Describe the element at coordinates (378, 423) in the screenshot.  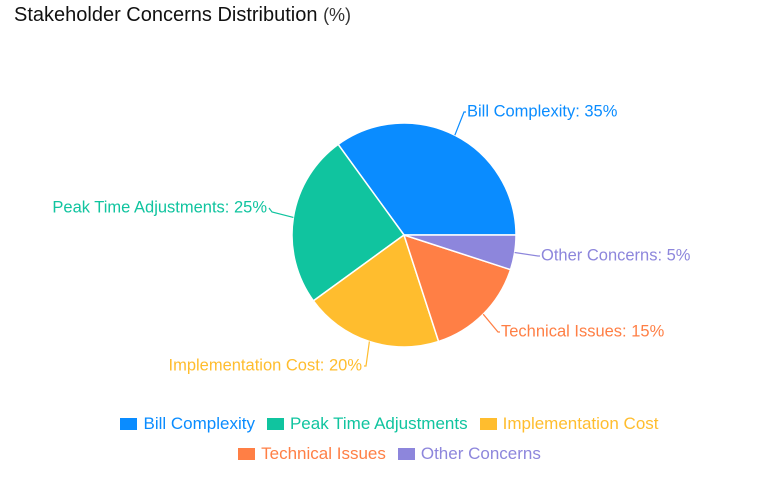
I see `legend-label: Peak Time Adjustments` at that location.